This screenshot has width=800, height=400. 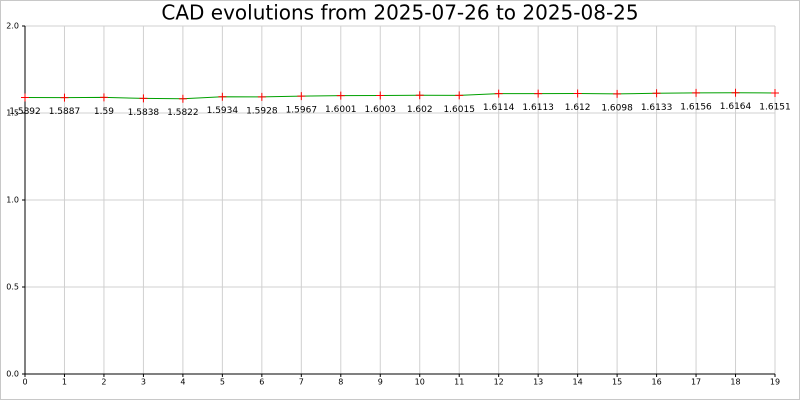 What do you see at coordinates (24, 382) in the screenshot?
I see `x-tick-label: 0` at bounding box center [24, 382].